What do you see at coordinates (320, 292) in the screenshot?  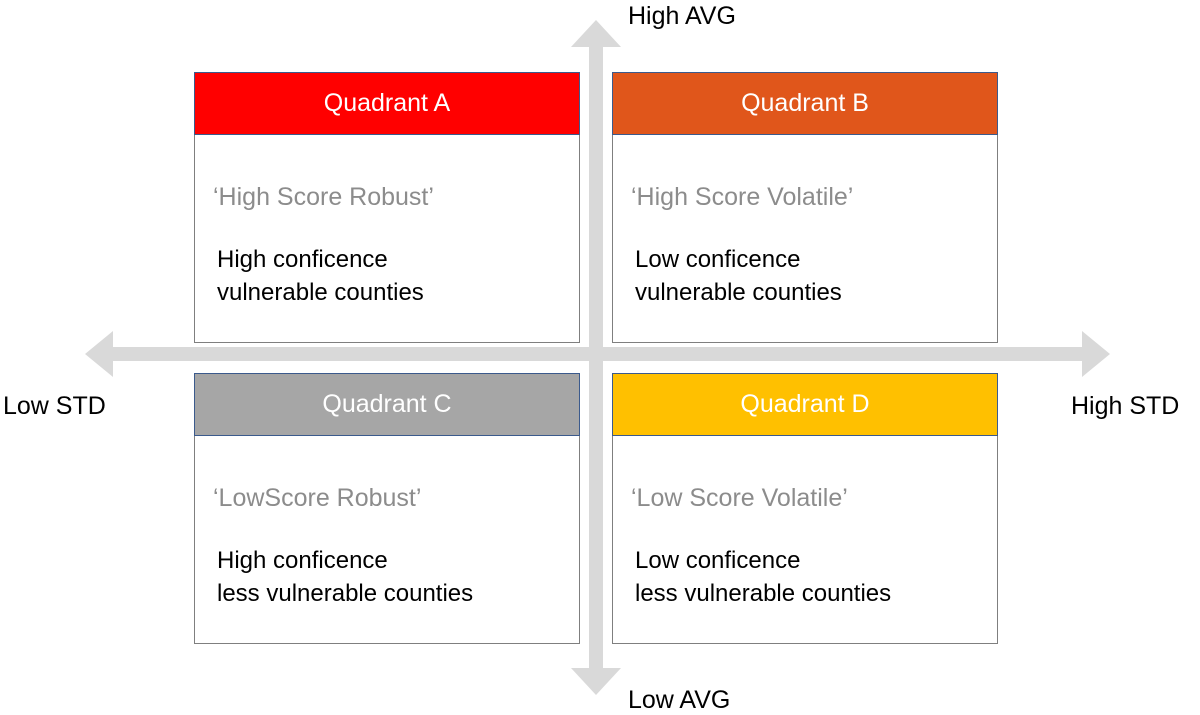 I see `quadrant-a-desc-line-2: vulnerable counties` at bounding box center [320, 292].